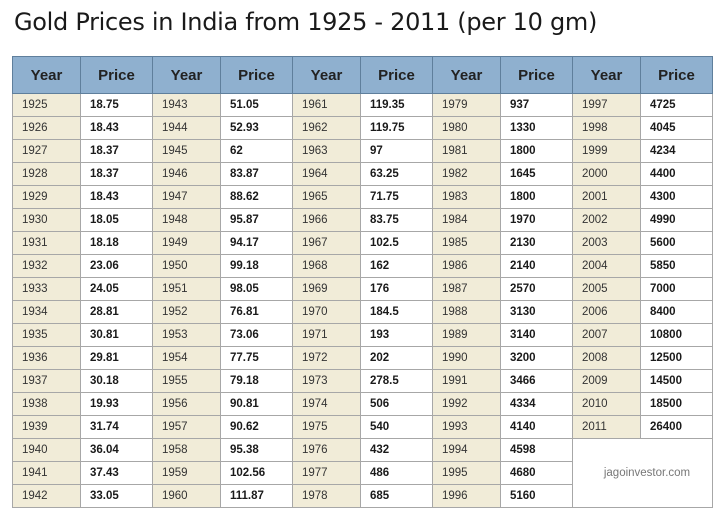  Describe the element at coordinates (536, 128) in the screenshot. I see `price-cell: 1330` at that location.